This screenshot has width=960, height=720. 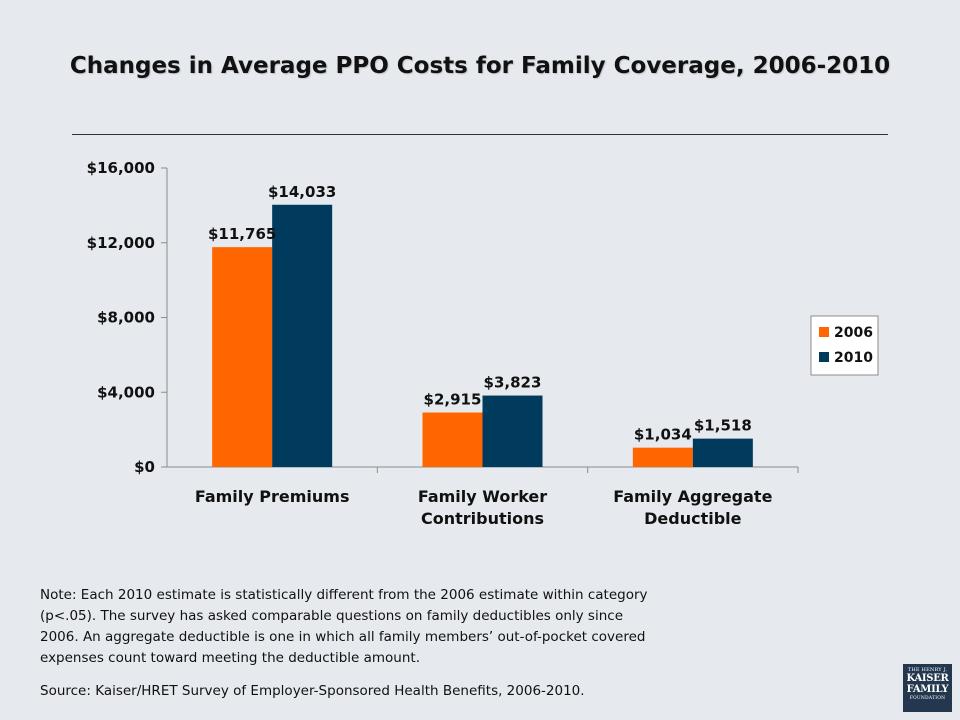 I want to click on kaiser-family-foundation-logo: THE HENRY J. KAISER FAMILY FOUNDATION, so click(x=927, y=688).